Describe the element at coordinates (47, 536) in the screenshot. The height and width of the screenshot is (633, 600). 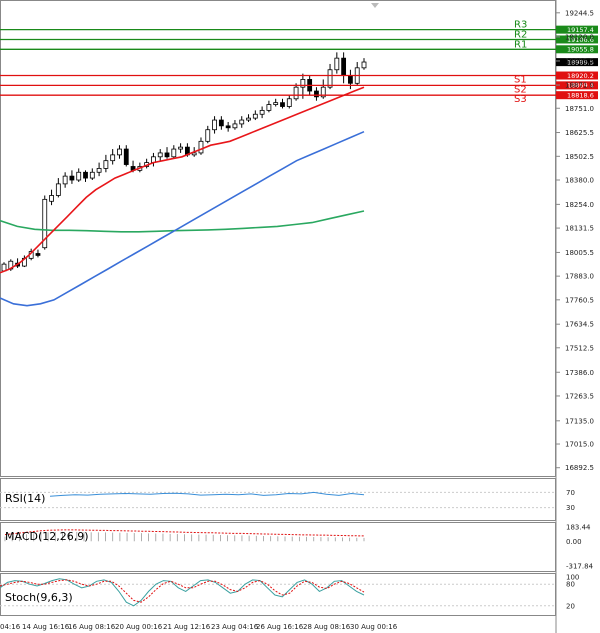
I see `macd-label: MACD(12,26,9)` at that location.